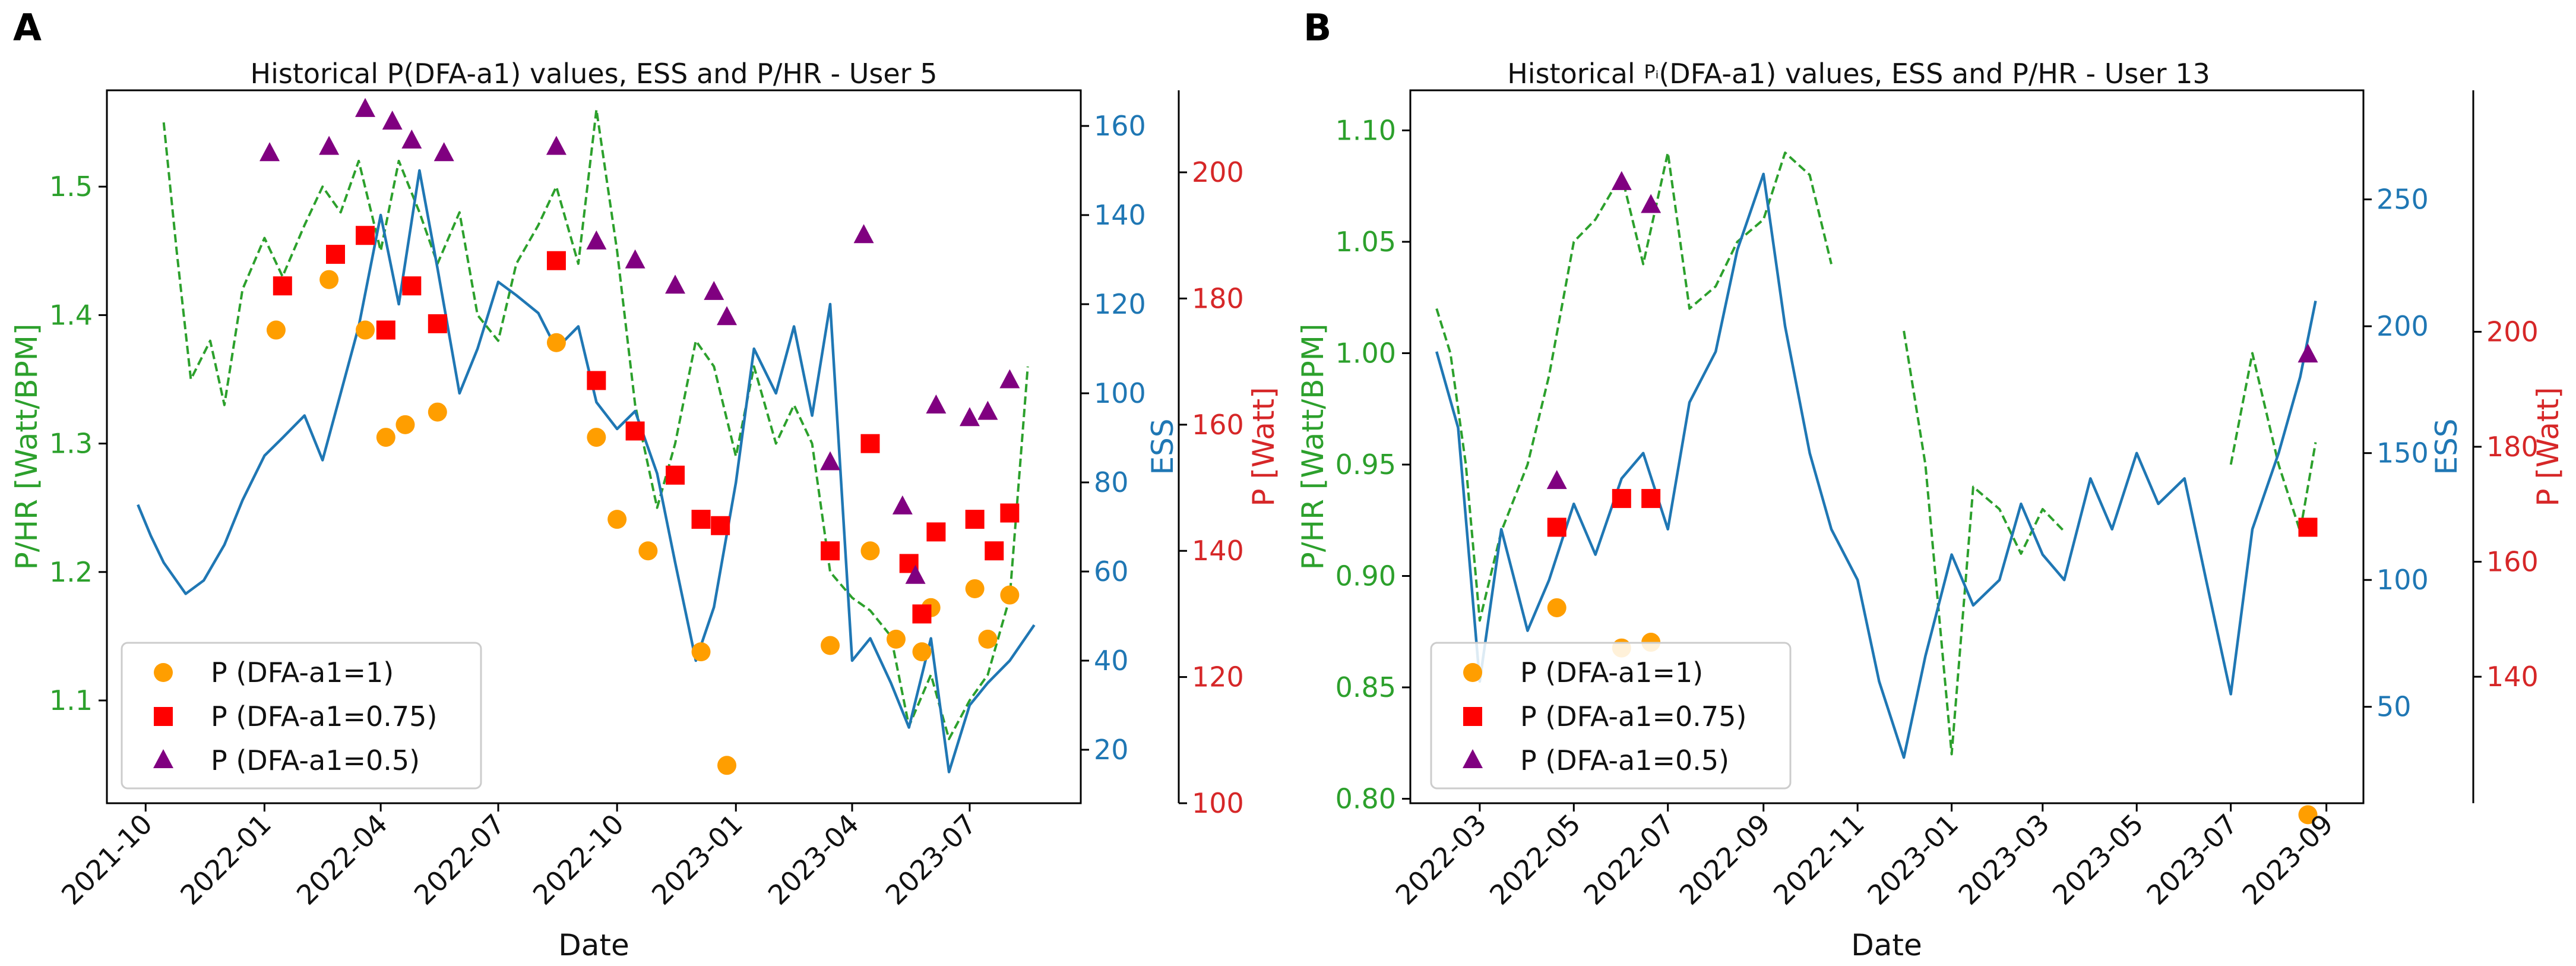  Describe the element at coordinates (302, 672) in the screenshot. I see `legend-entry: P (DFA-a1=1)` at that location.